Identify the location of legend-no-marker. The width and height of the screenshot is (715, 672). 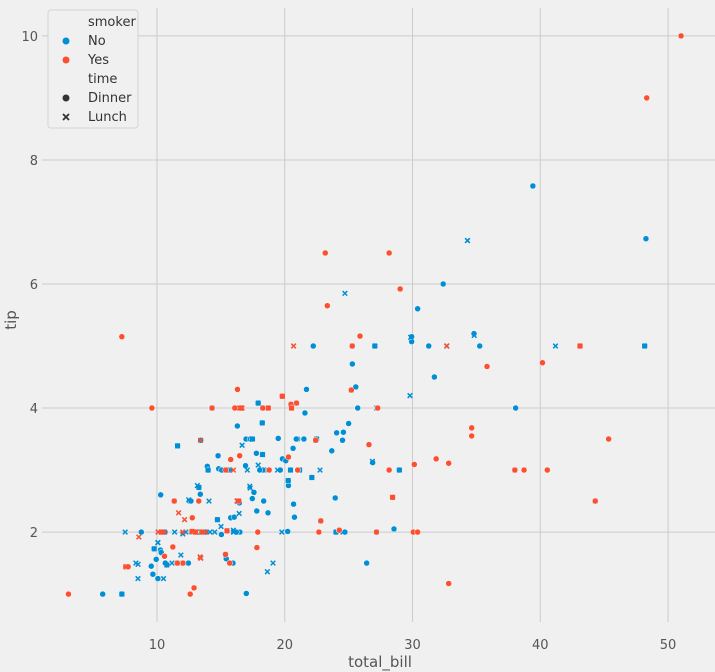
(66, 41).